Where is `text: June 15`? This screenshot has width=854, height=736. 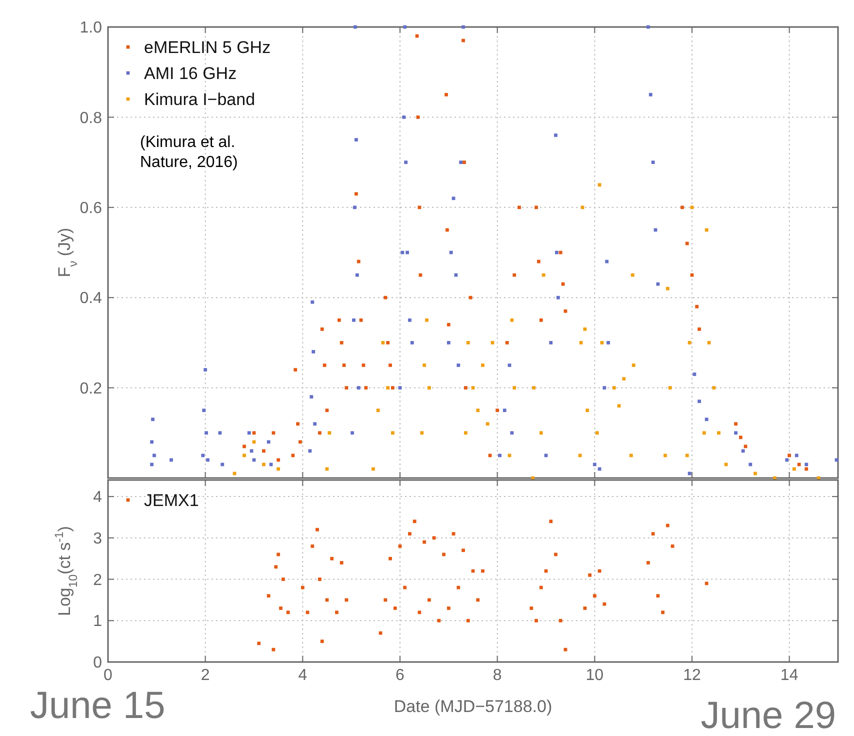 text: June 15 is located at coordinates (98, 706).